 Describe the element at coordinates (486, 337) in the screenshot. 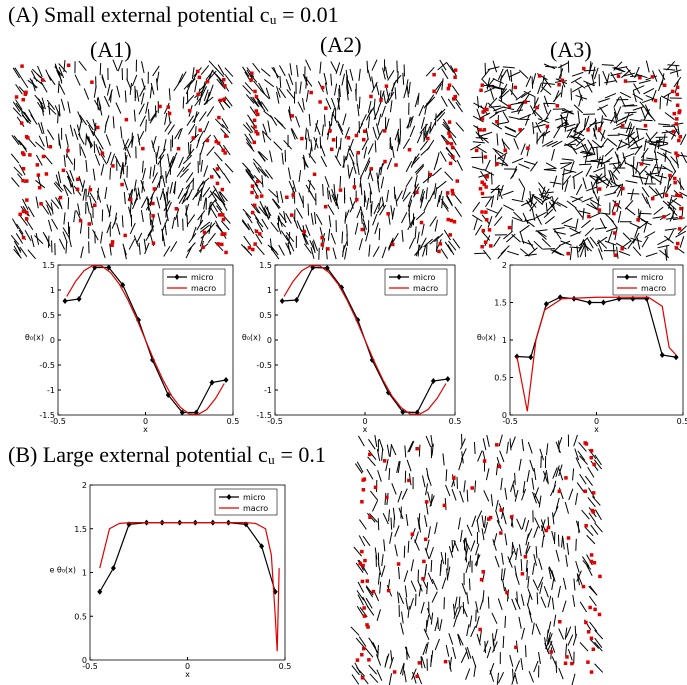

I see `y-axis-label: θ₀(x)` at that location.